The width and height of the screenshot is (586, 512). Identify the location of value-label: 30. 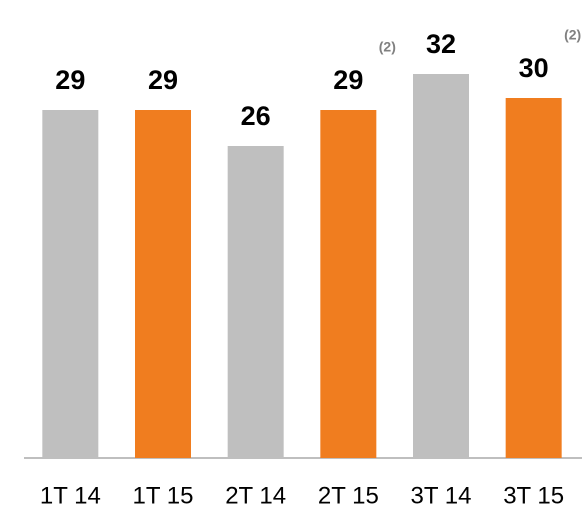
(534, 68).